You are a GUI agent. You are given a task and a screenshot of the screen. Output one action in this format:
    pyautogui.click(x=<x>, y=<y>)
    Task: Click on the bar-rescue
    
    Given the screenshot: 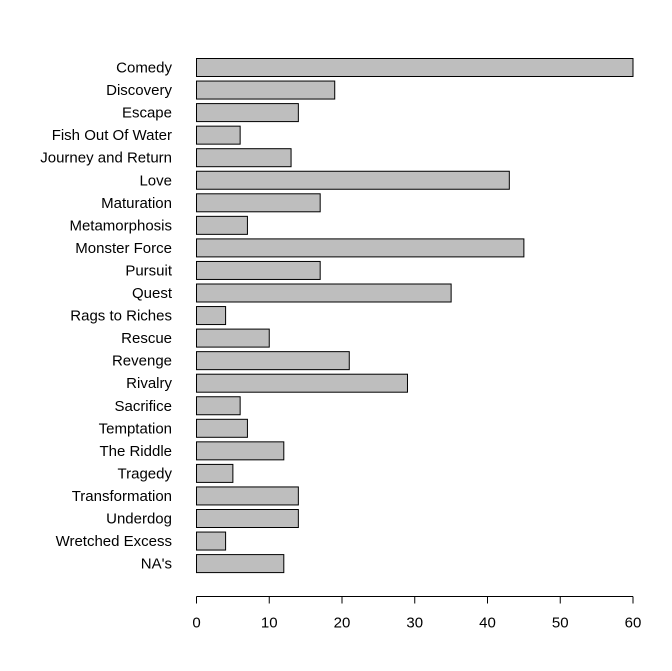 What is the action you would take?
    pyautogui.click(x=233, y=338)
    